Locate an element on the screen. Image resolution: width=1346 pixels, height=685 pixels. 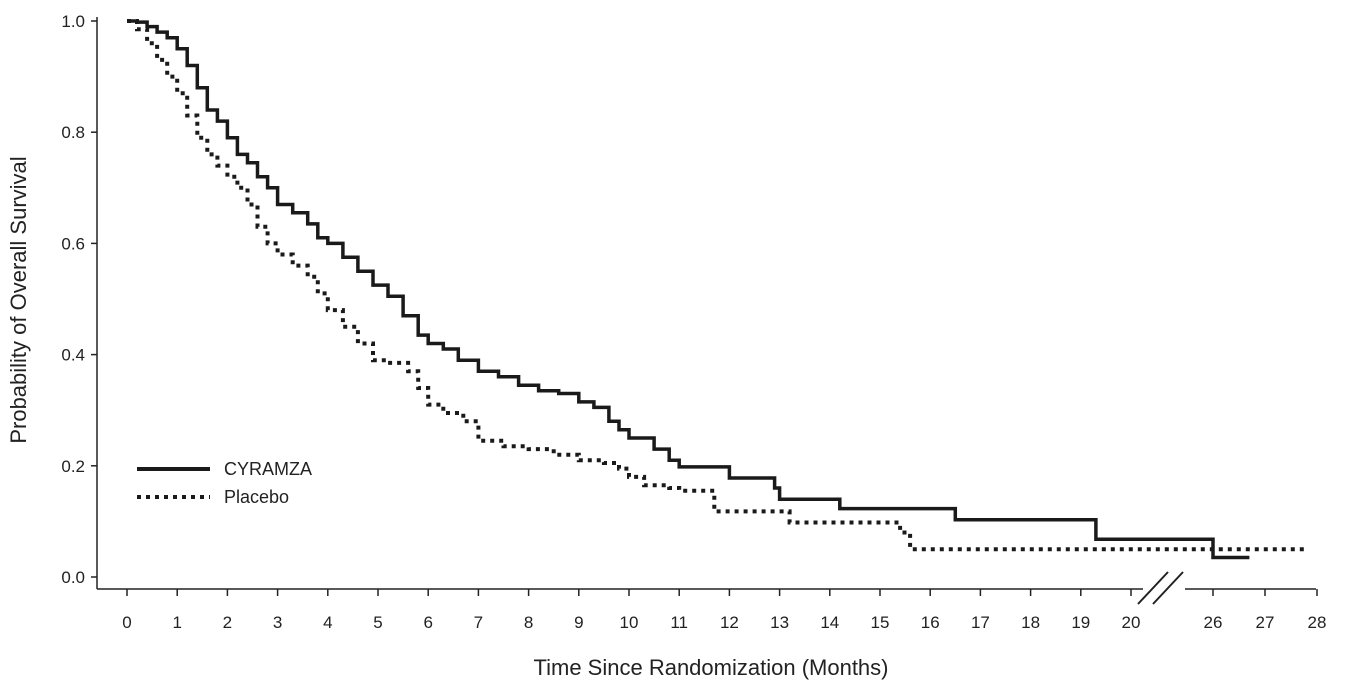
y-tick-label: 0.8 is located at coordinates (73, 132).